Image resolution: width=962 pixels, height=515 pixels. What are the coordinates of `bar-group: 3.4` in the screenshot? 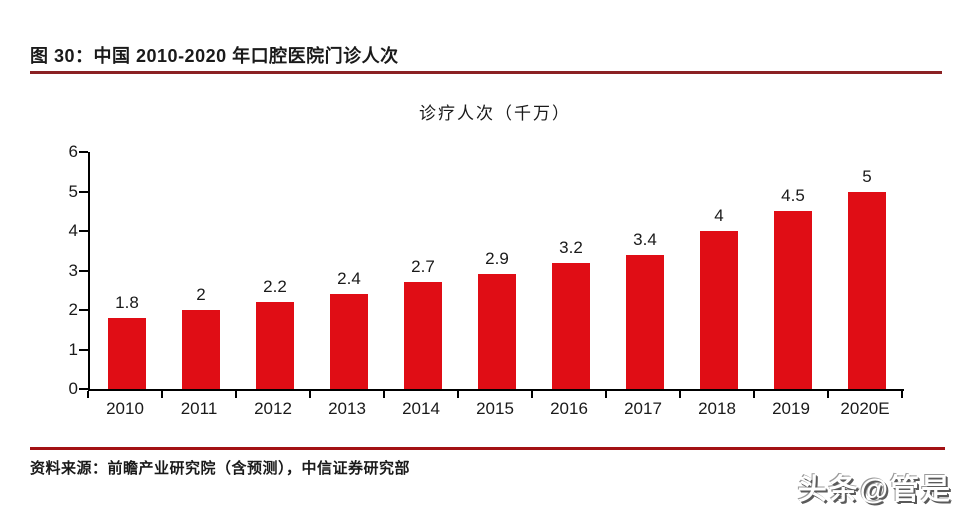 It's located at (645, 270).